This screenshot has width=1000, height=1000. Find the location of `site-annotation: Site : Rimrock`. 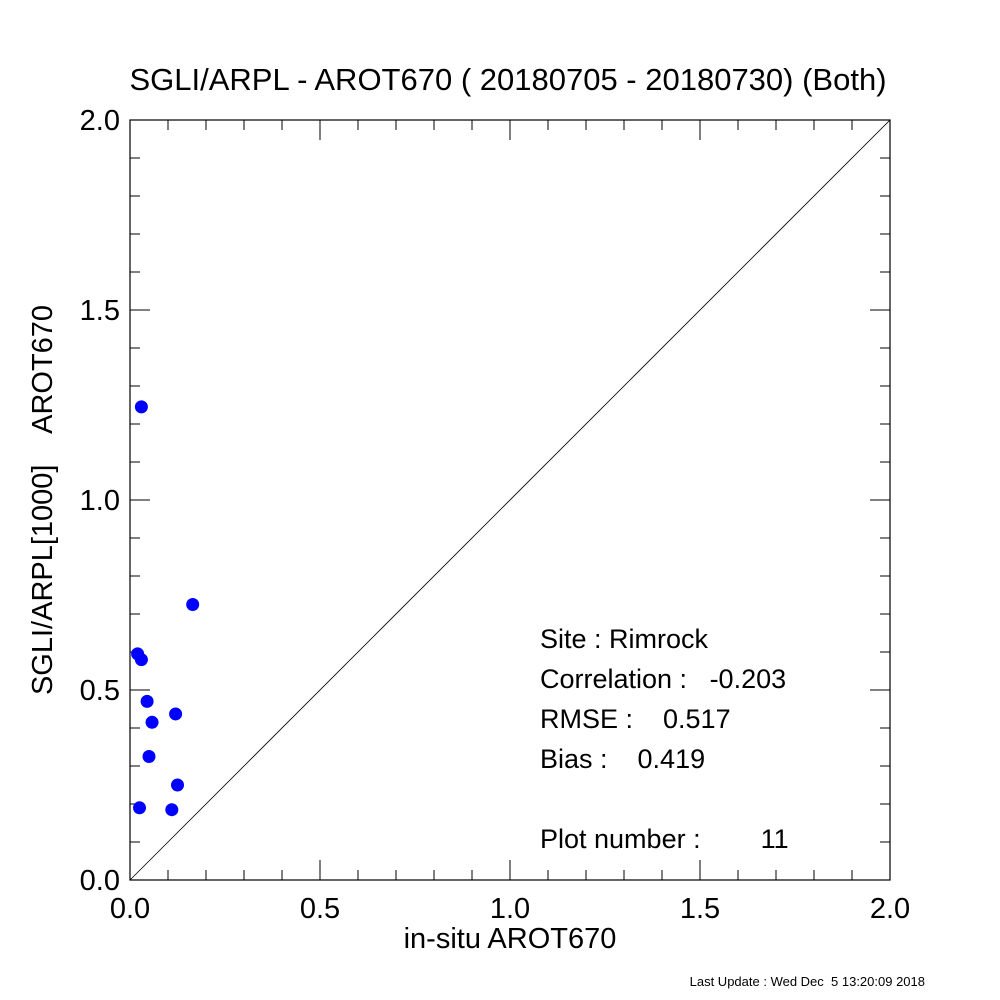

site-annotation: Site : Rimrock is located at coordinates (624, 639).